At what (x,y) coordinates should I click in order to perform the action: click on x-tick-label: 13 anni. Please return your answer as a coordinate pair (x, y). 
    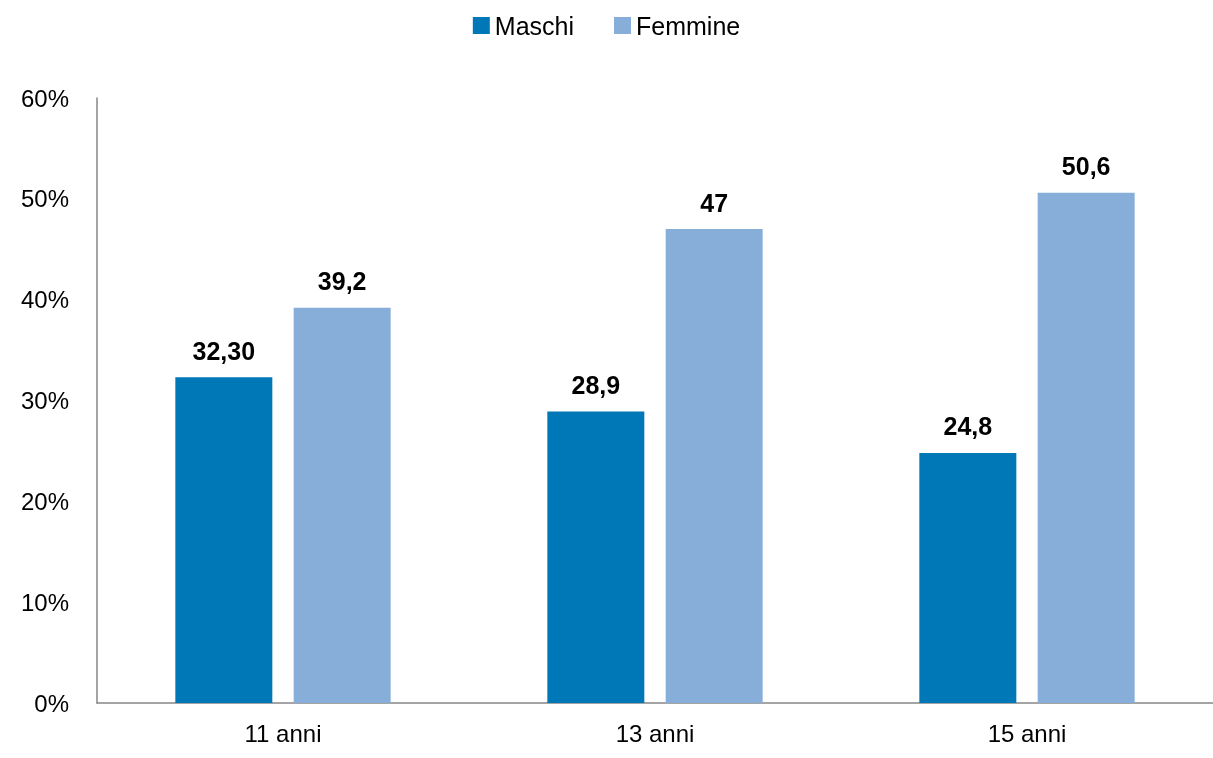
    Looking at the image, I should click on (655, 733).